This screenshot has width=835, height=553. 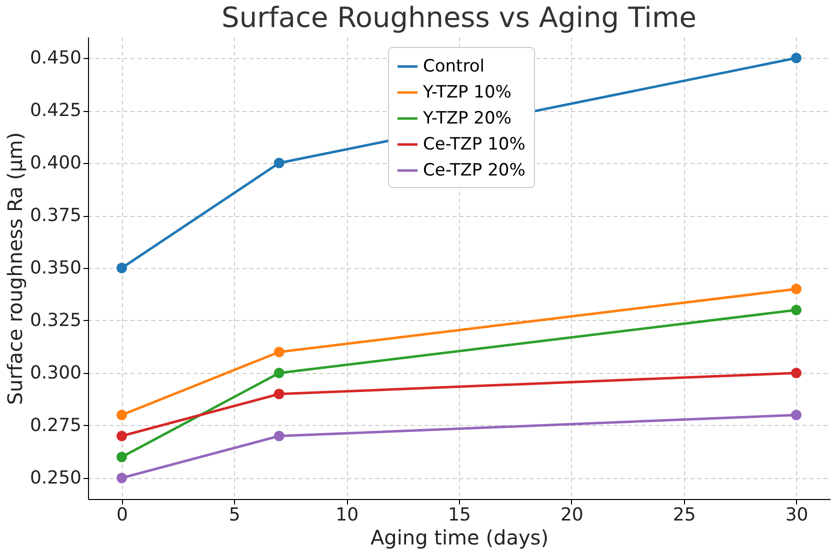 What do you see at coordinates (56, 110) in the screenshot?
I see `y-tick-label: 0.425` at bounding box center [56, 110].